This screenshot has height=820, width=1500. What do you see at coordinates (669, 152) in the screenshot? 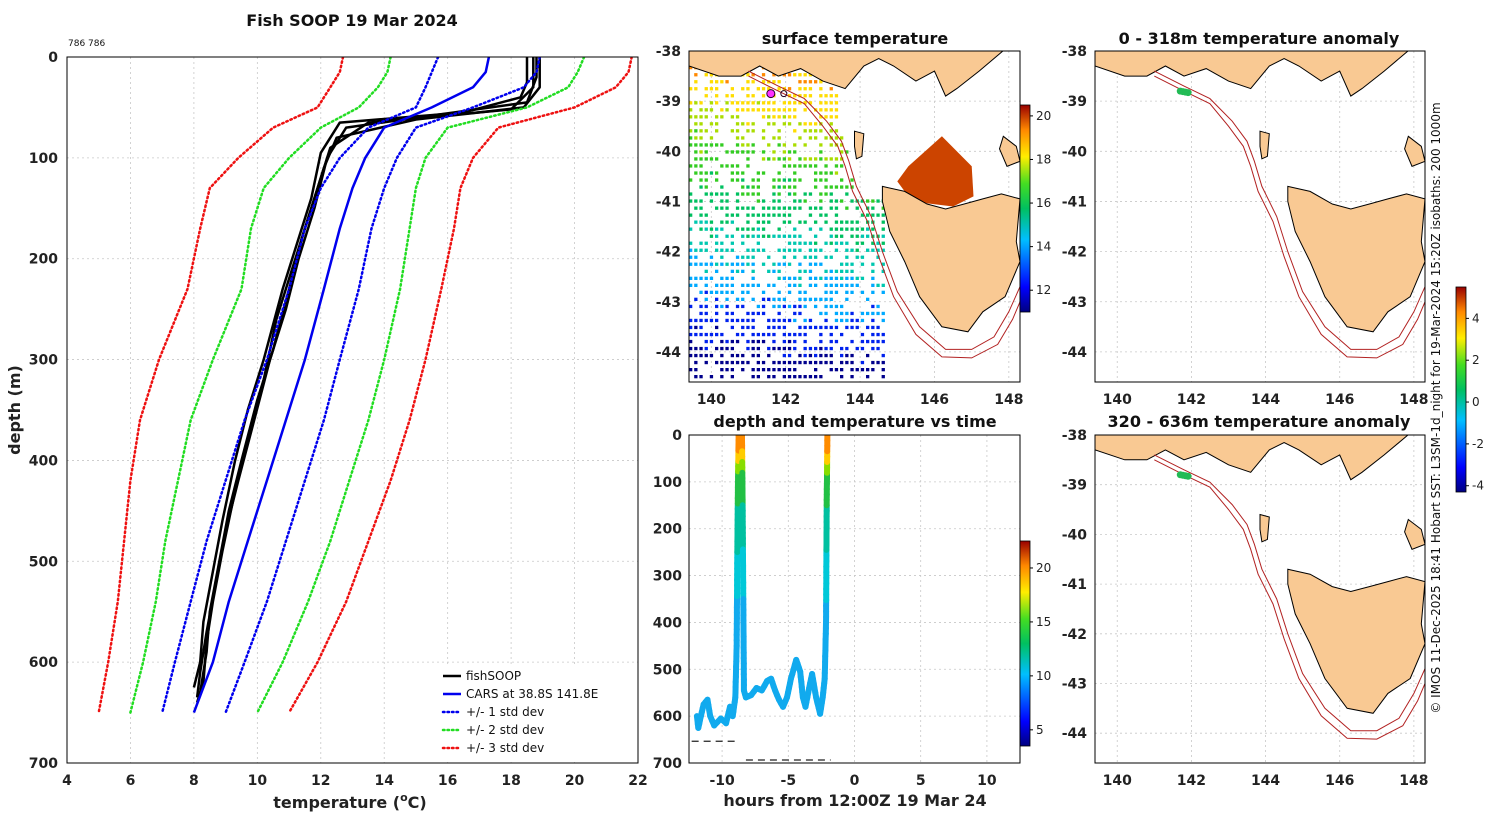
I see `map-lat-label: -40` at bounding box center [669, 152].